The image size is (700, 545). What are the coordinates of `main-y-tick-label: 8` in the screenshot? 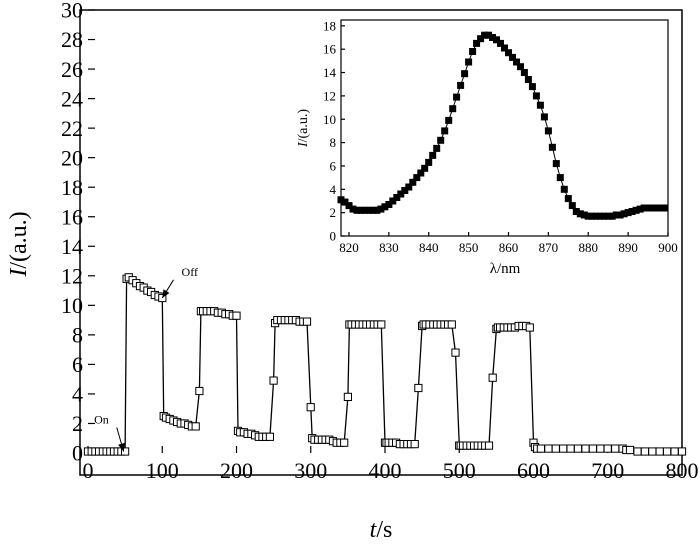 It's located at (77, 335).